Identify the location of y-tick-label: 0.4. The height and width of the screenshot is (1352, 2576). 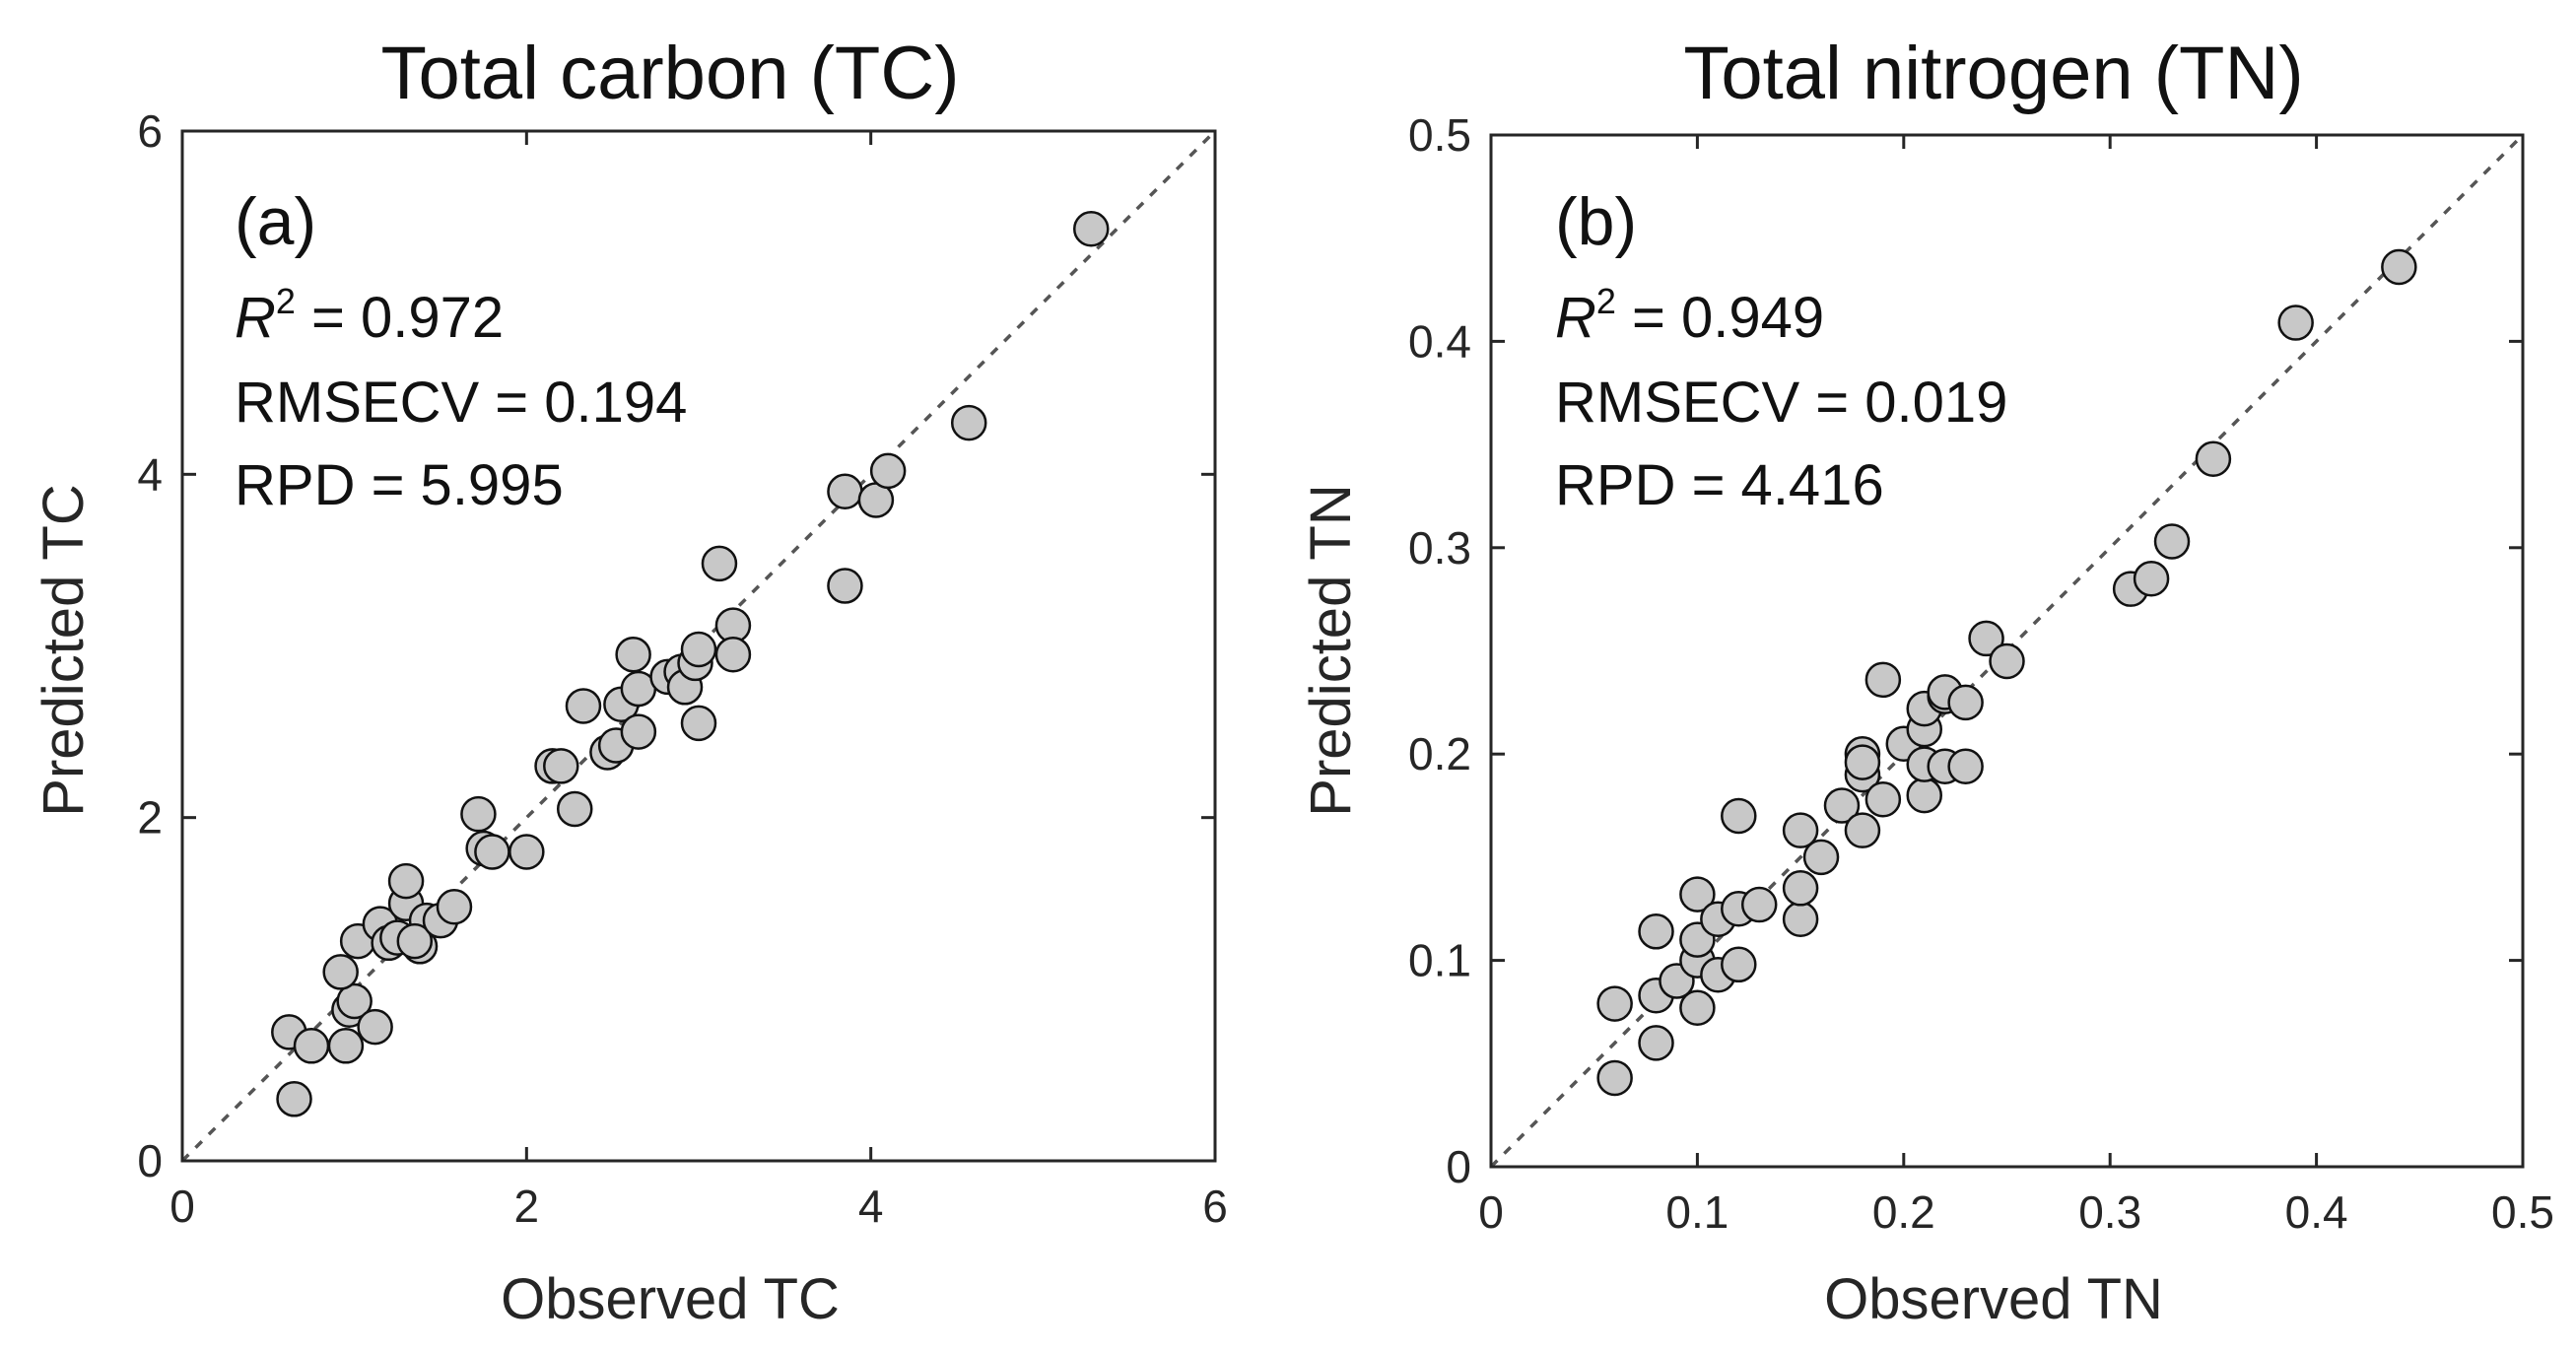
(1439, 341).